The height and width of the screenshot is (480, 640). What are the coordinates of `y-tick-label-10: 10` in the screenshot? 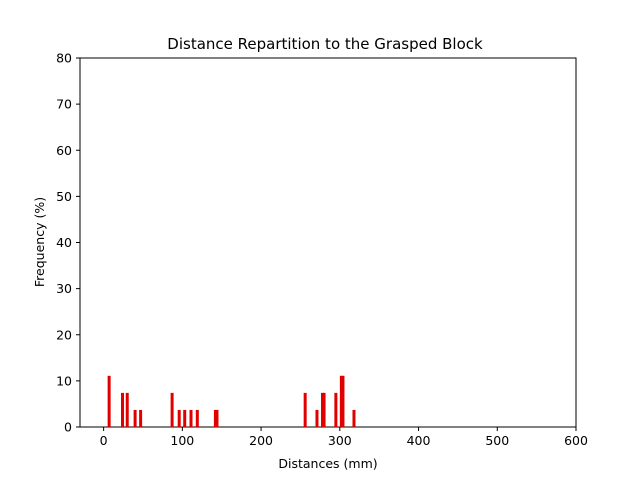 It's located at (64, 380).